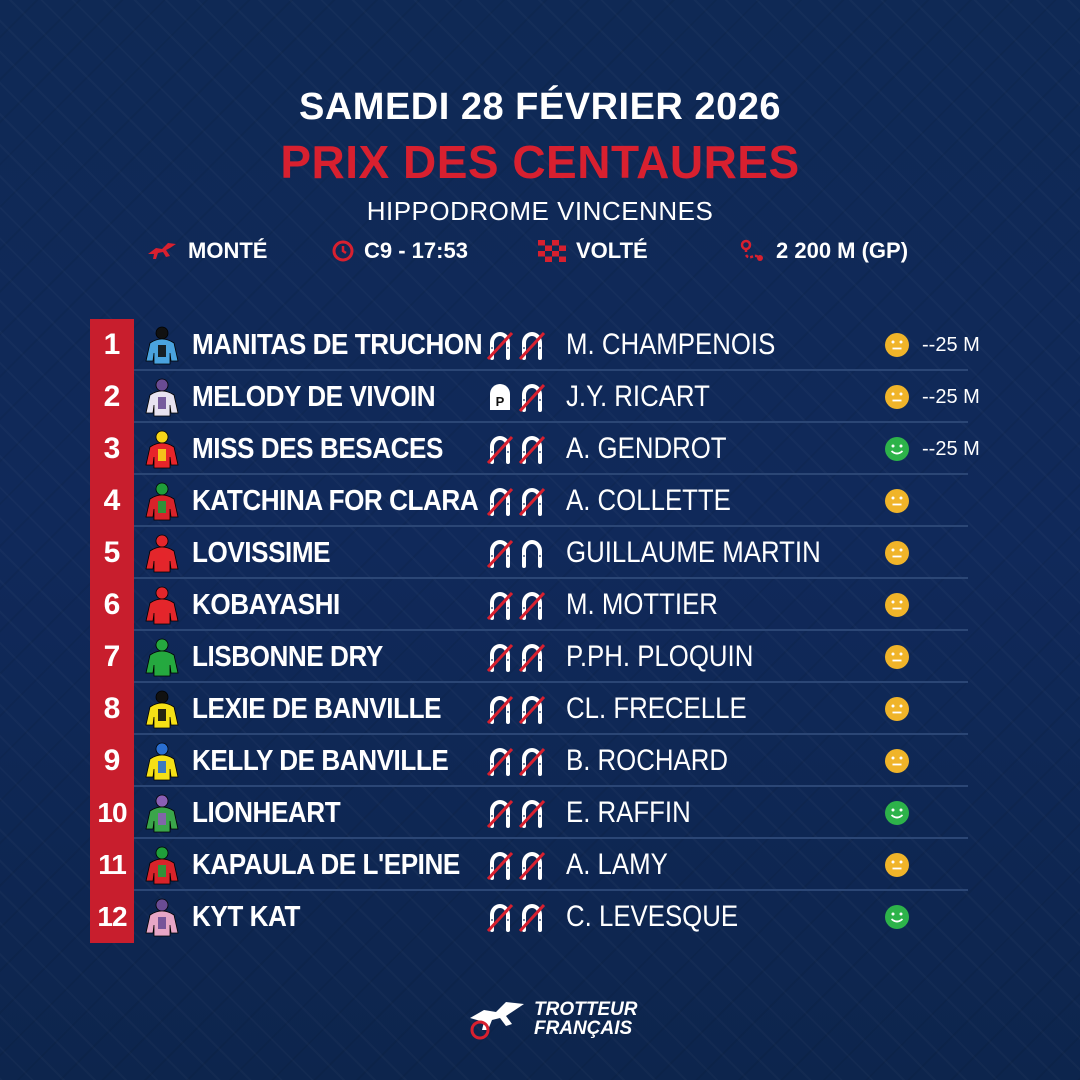 The height and width of the screenshot is (1080, 1080). Describe the element at coordinates (550, 449) in the screenshot. I see `runner-row: 3 MISS DES BESACES A. GENDROT --25 M` at that location.